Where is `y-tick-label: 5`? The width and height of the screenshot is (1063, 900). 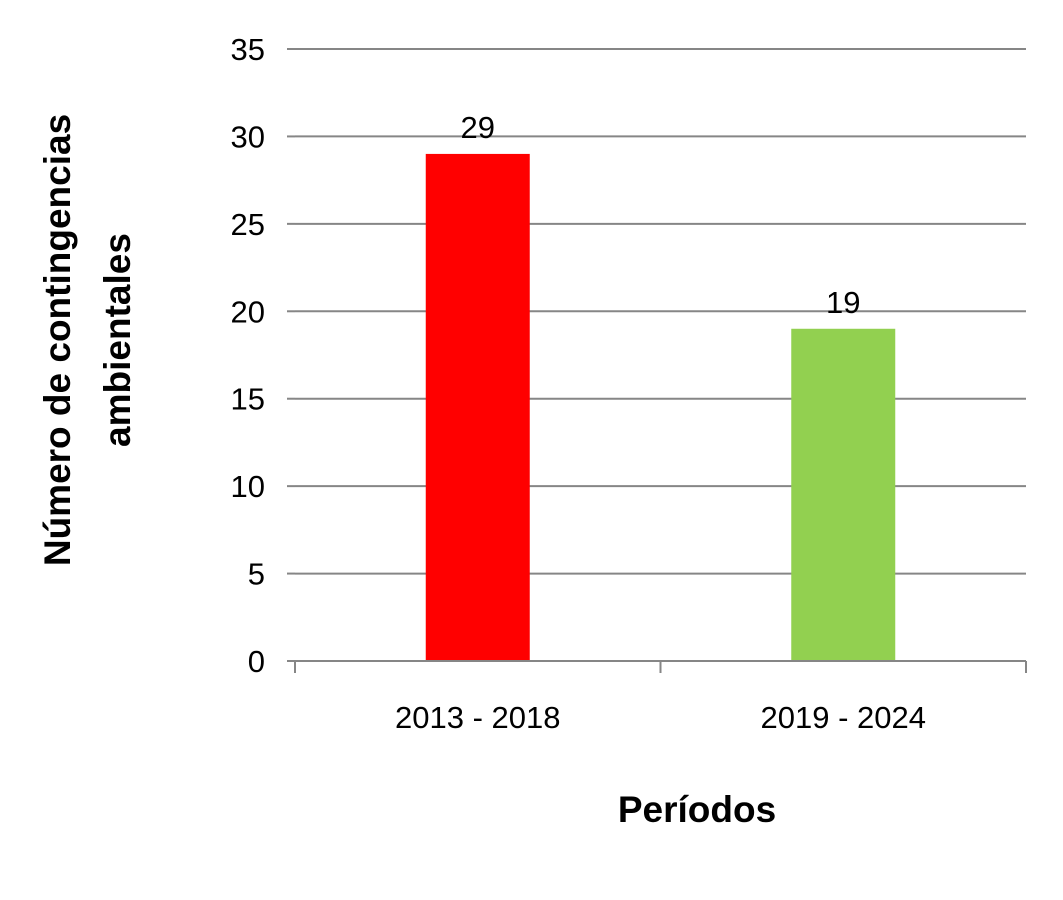
y-tick-label: 5 is located at coordinates (256, 574).